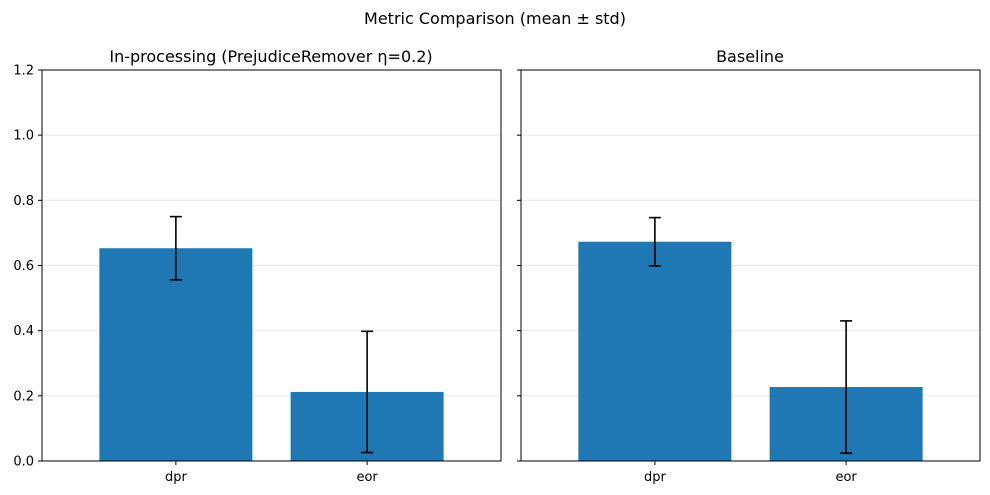  What do you see at coordinates (23, 266) in the screenshot?
I see `y-tick-label-0-6: 0.6` at bounding box center [23, 266].